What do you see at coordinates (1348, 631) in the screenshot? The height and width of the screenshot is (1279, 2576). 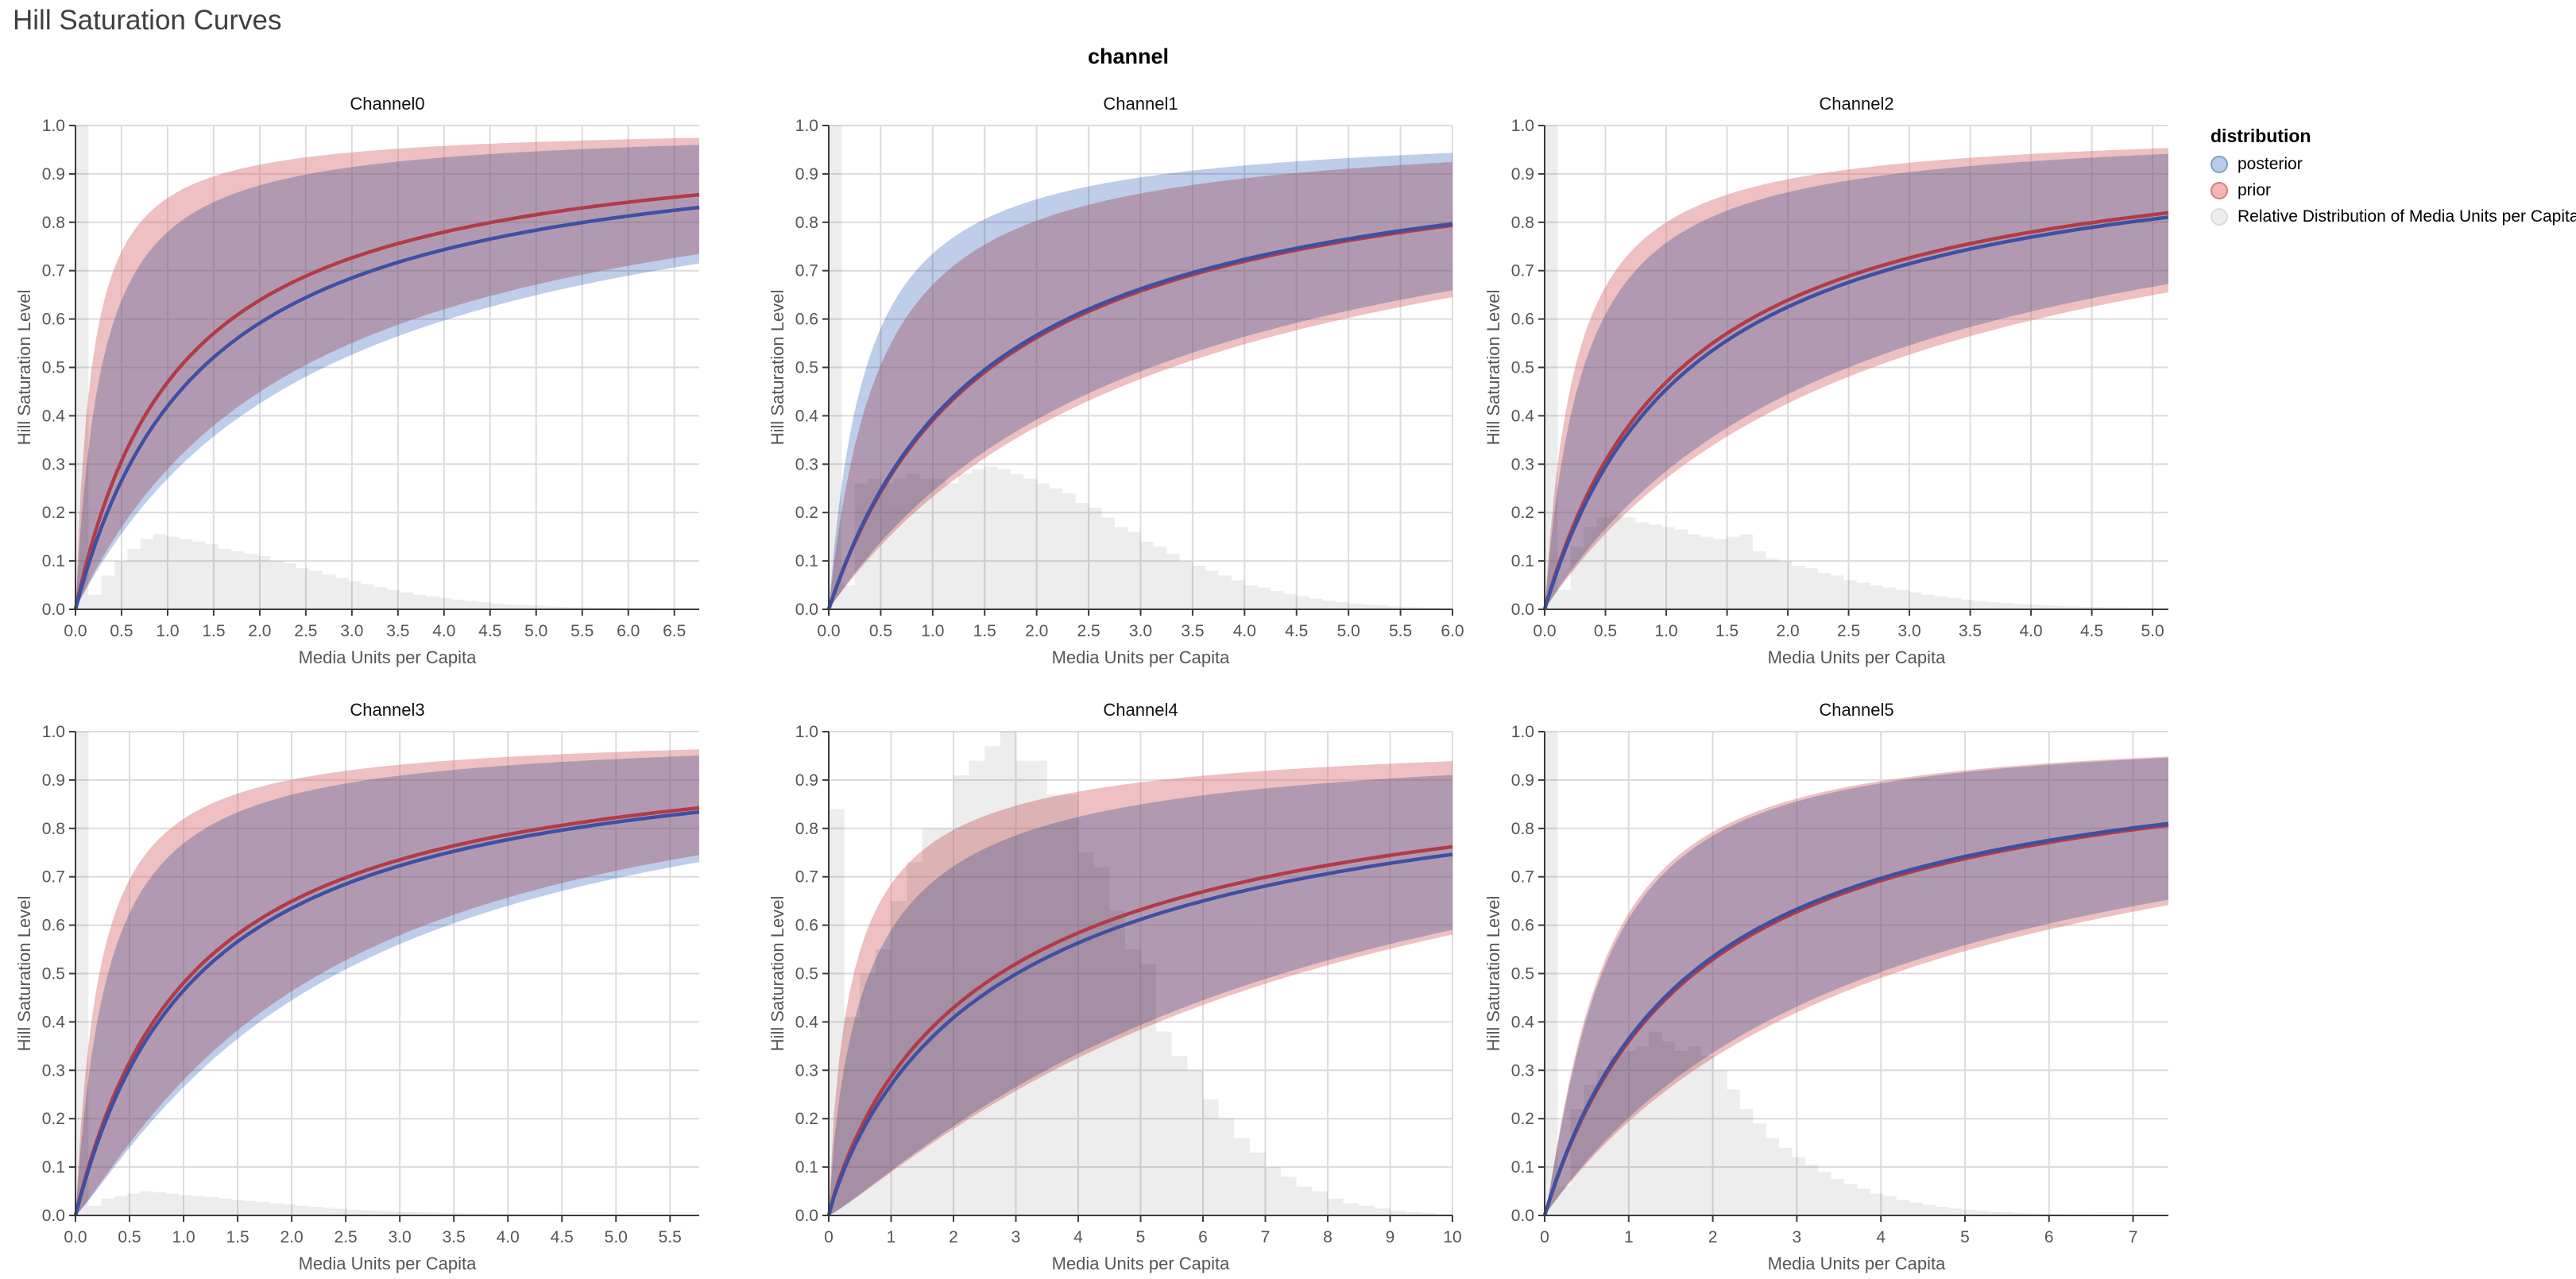 I see `svg-text: 5.0` at bounding box center [1348, 631].